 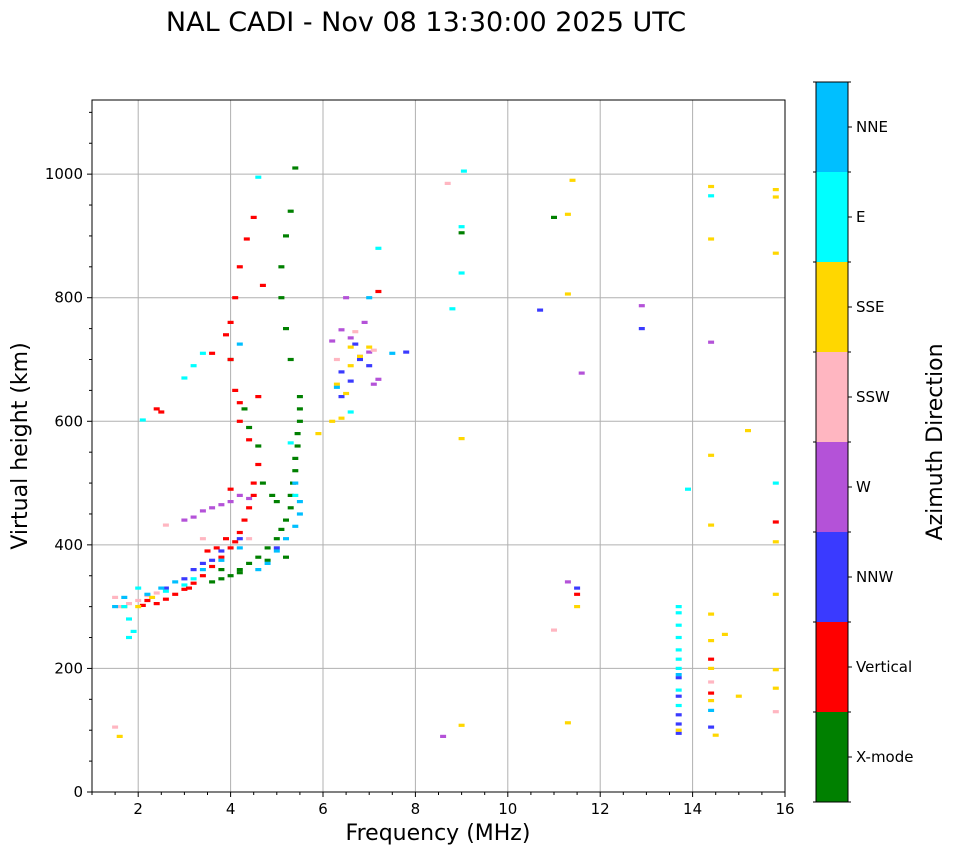 What do you see at coordinates (863, 442) in the screenshot?
I see `colorbar: X-mode Vertical NNW W SSW SSE E NNE` at bounding box center [863, 442].